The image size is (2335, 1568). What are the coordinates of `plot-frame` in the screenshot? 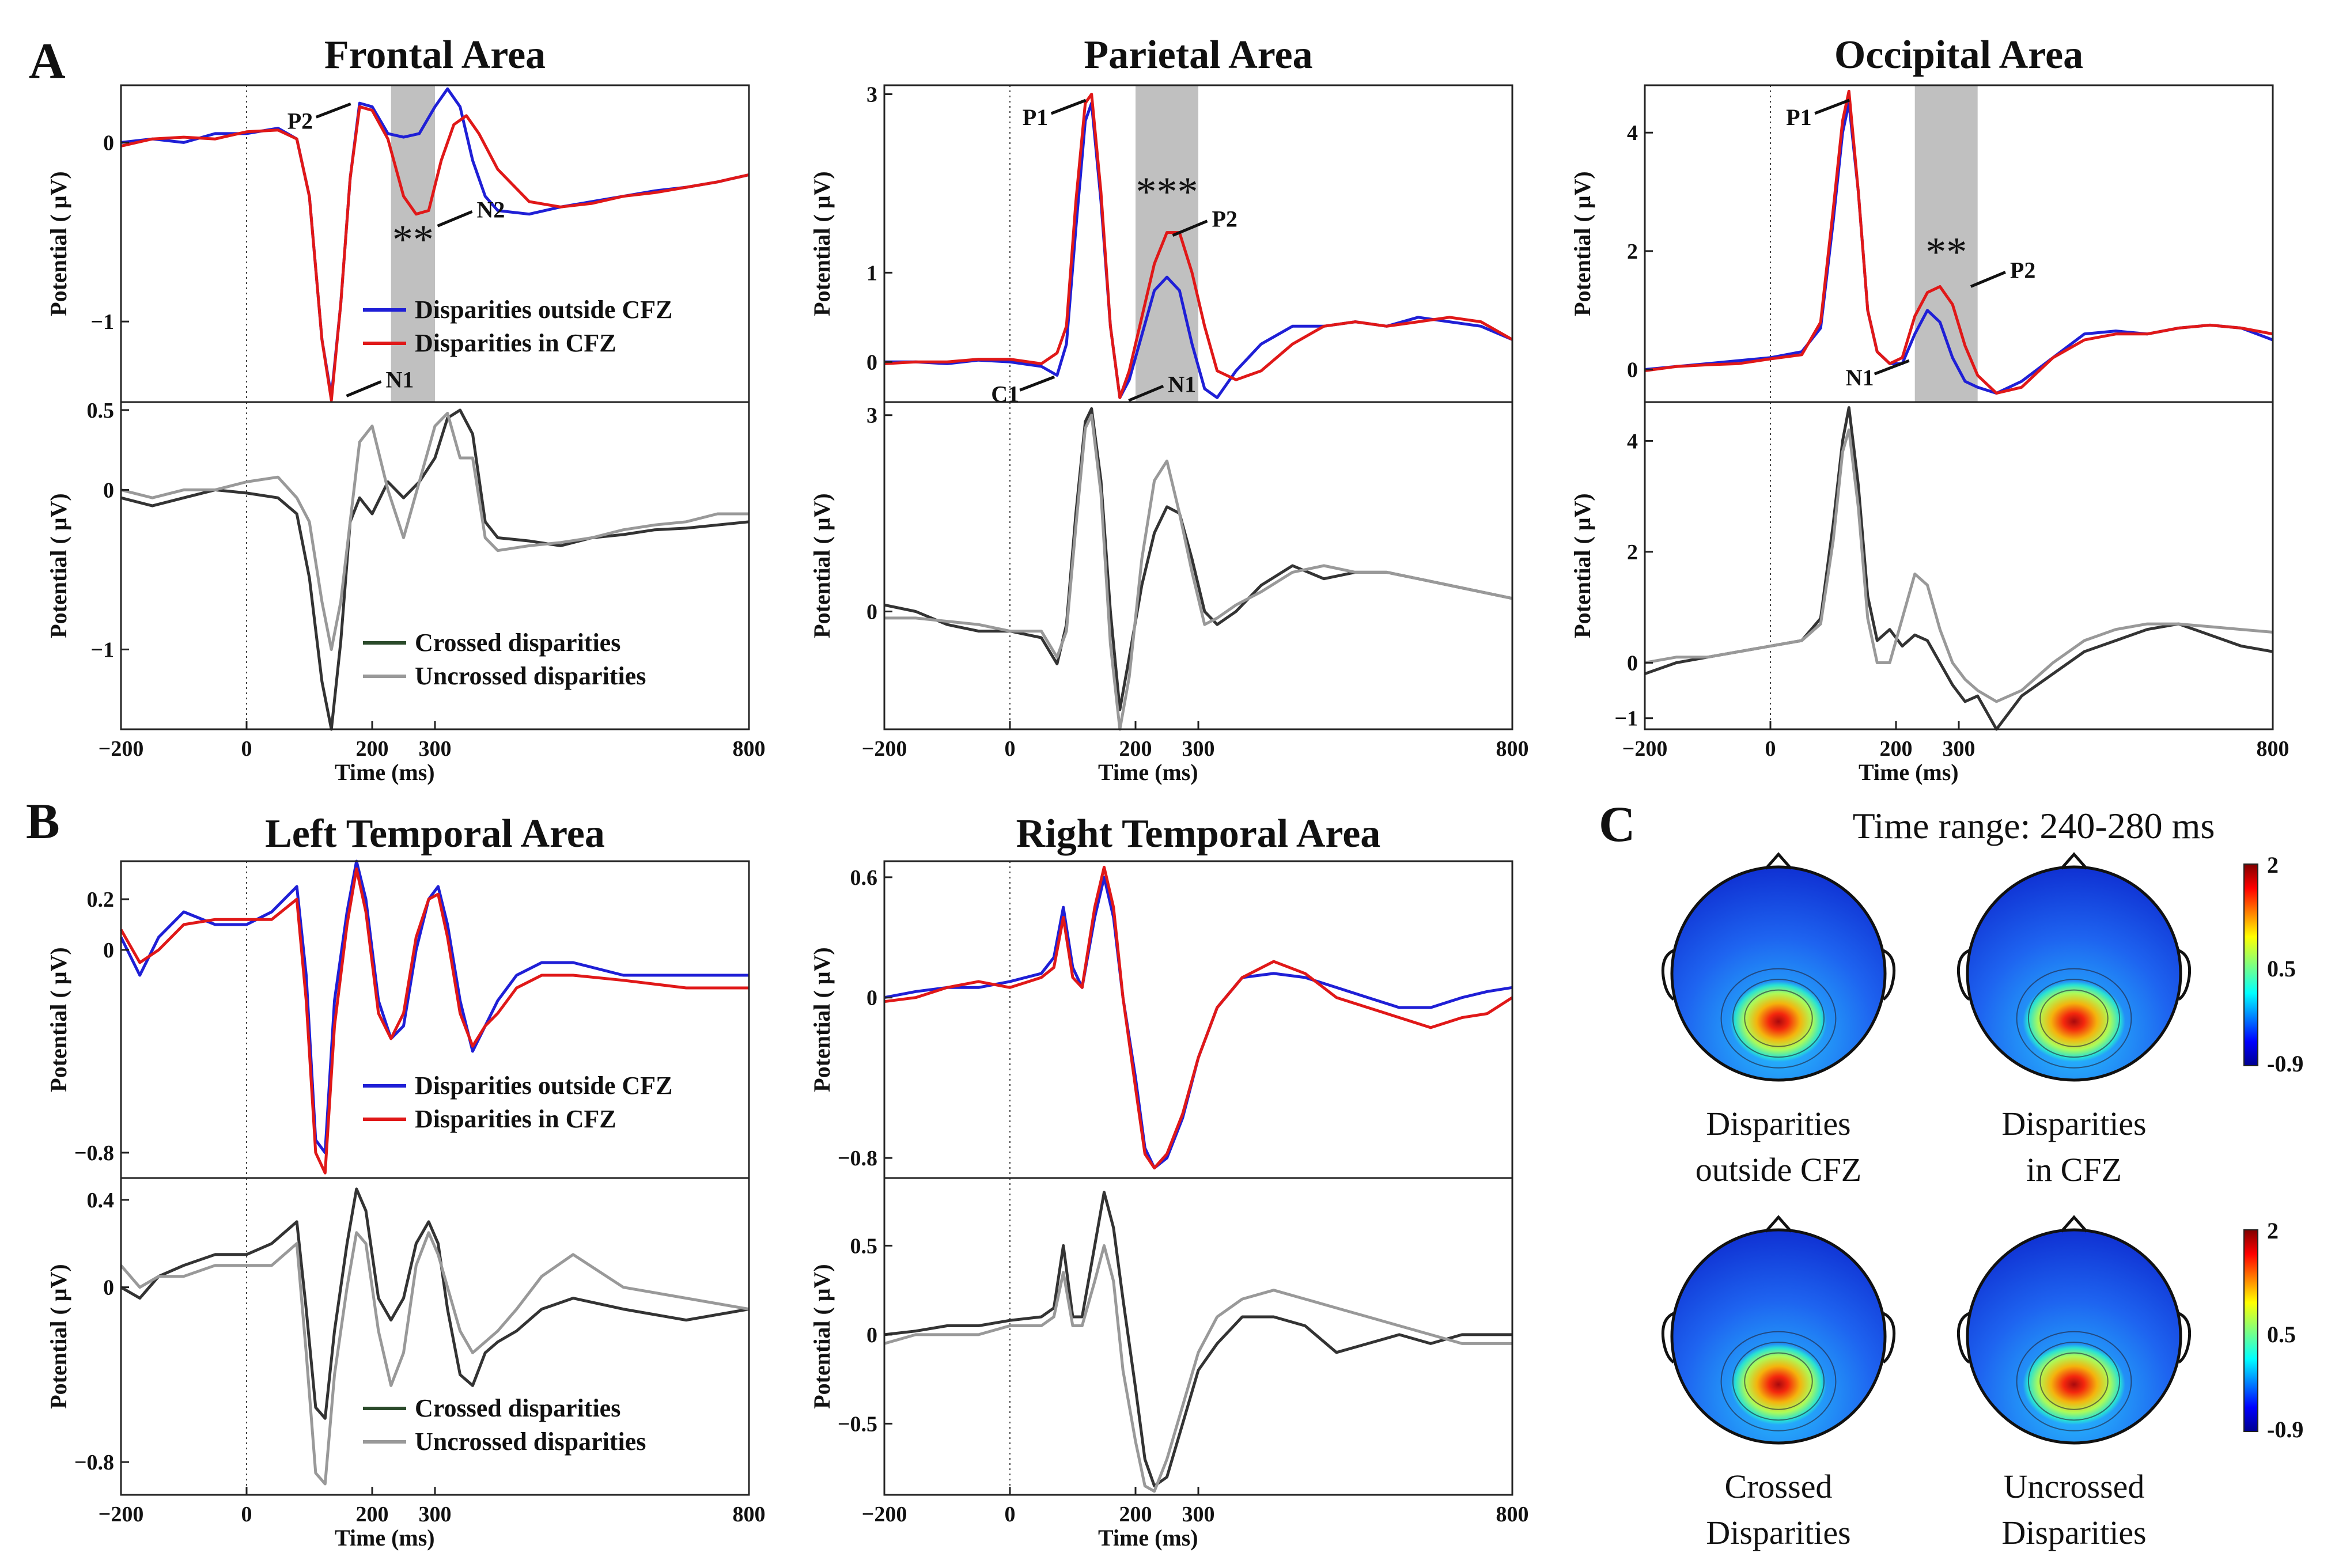 It's located at (1198, 565).